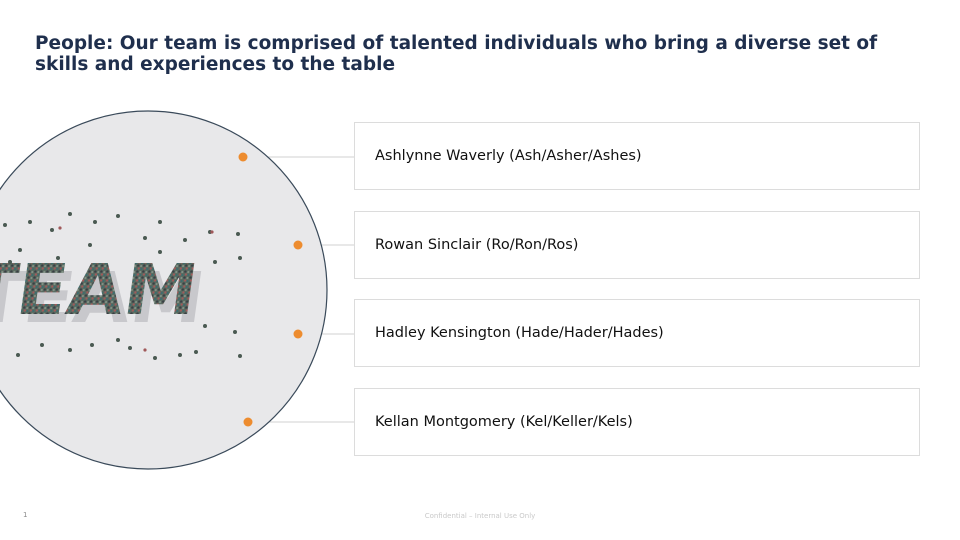  I want to click on member-card-1: Ashlynne Waverly (Ash/Asher/Ashes), so click(637, 156).